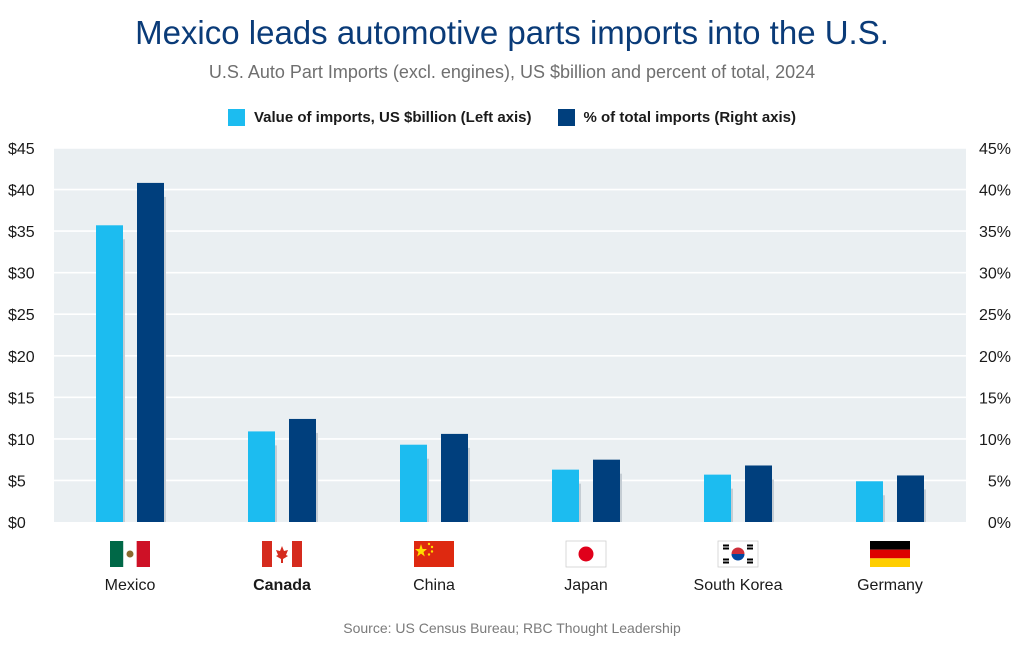 The height and width of the screenshot is (645, 1024). Describe the element at coordinates (434, 585) in the screenshot. I see `category-label: China` at that location.